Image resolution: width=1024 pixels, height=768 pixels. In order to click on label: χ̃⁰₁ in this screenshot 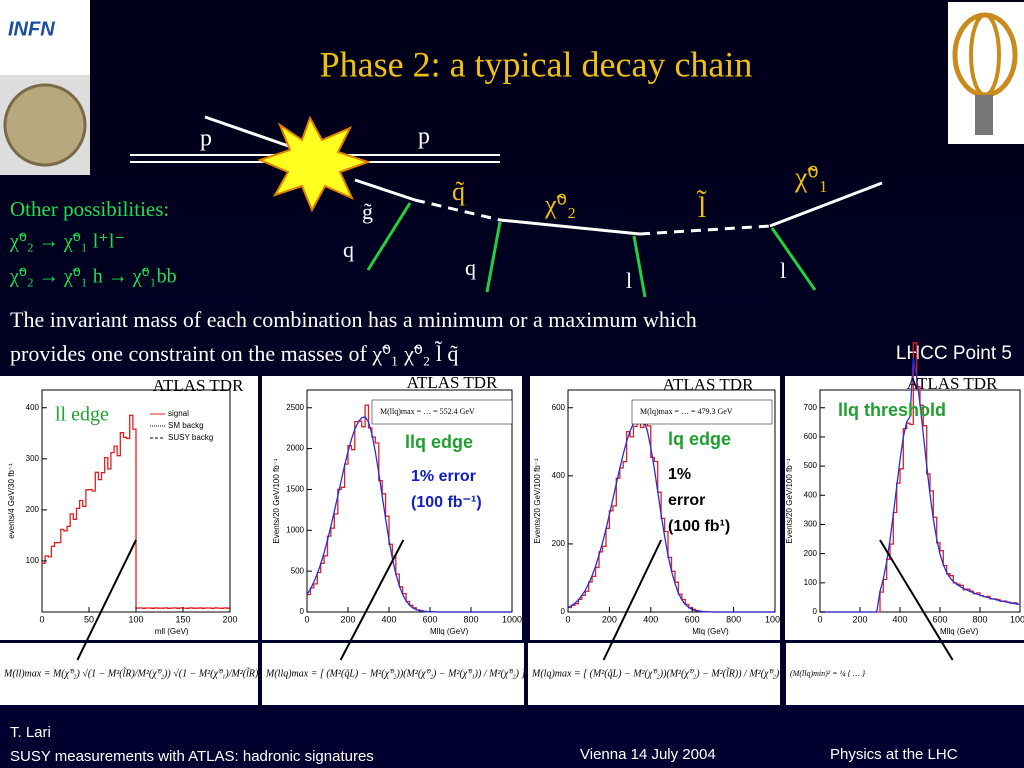, I will do `click(811, 177)`.